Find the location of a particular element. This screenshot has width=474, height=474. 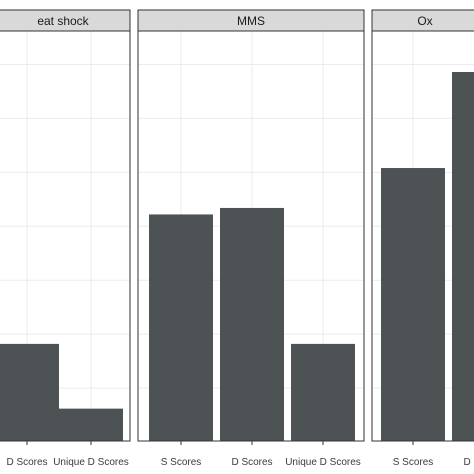

facet-strip-label: MMS is located at coordinates (251, 21).